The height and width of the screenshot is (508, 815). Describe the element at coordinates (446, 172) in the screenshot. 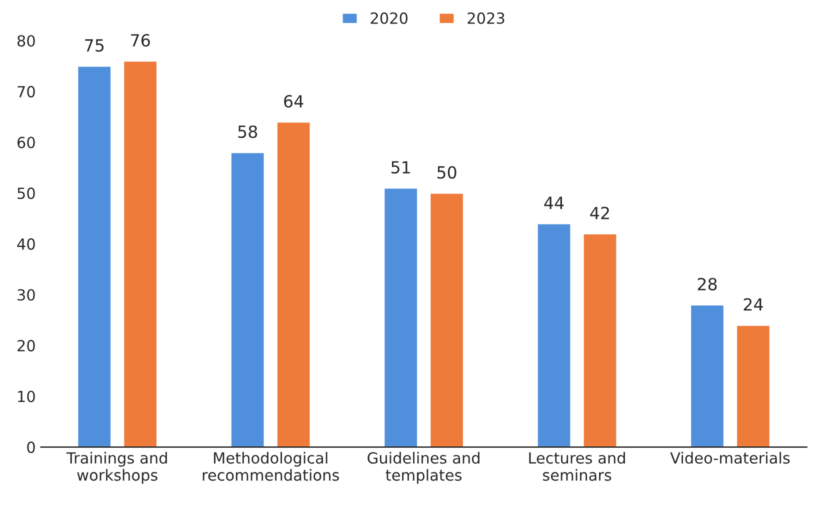

I see `data-label: 50` at that location.